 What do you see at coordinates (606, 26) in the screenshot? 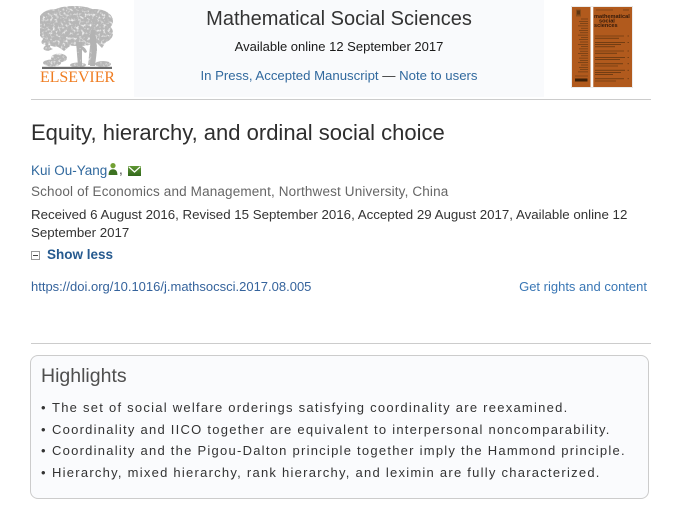
I see `svg-text: sciences` at bounding box center [606, 26].